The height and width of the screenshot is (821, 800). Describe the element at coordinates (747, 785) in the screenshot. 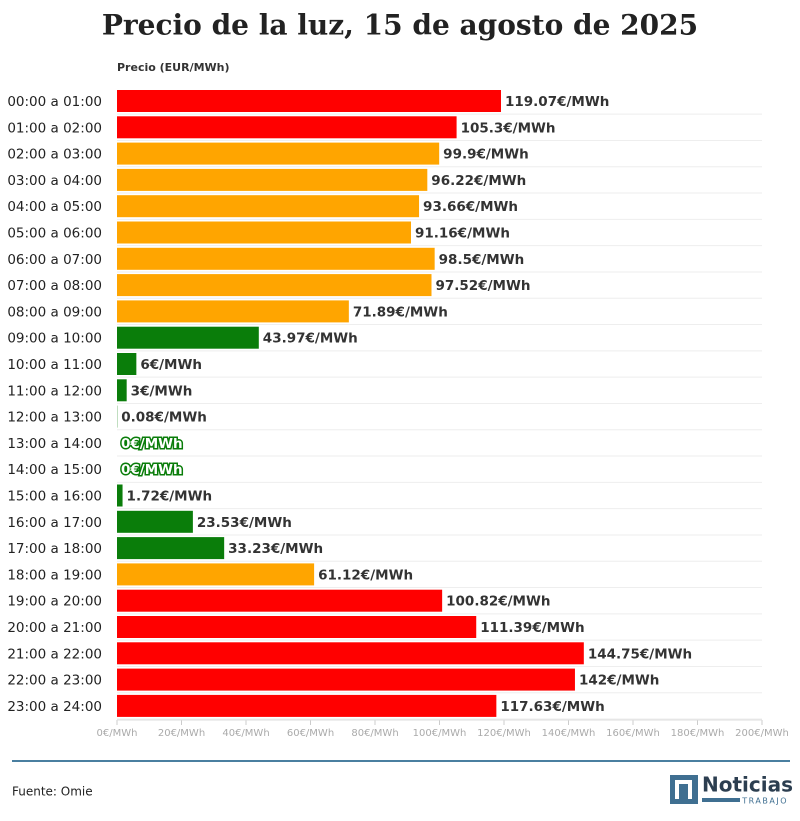

I see `logo-name: Noticias` at that location.